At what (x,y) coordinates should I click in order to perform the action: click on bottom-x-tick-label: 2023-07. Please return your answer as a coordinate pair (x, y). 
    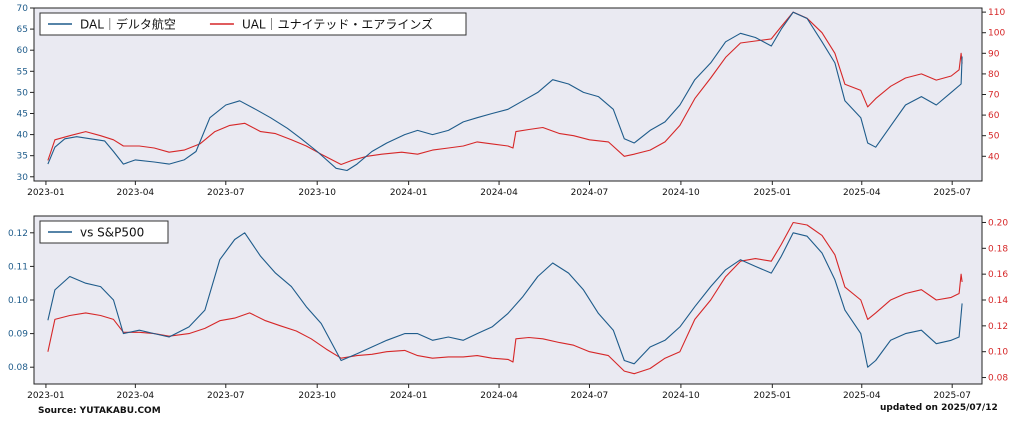
    Looking at the image, I should click on (226, 396).